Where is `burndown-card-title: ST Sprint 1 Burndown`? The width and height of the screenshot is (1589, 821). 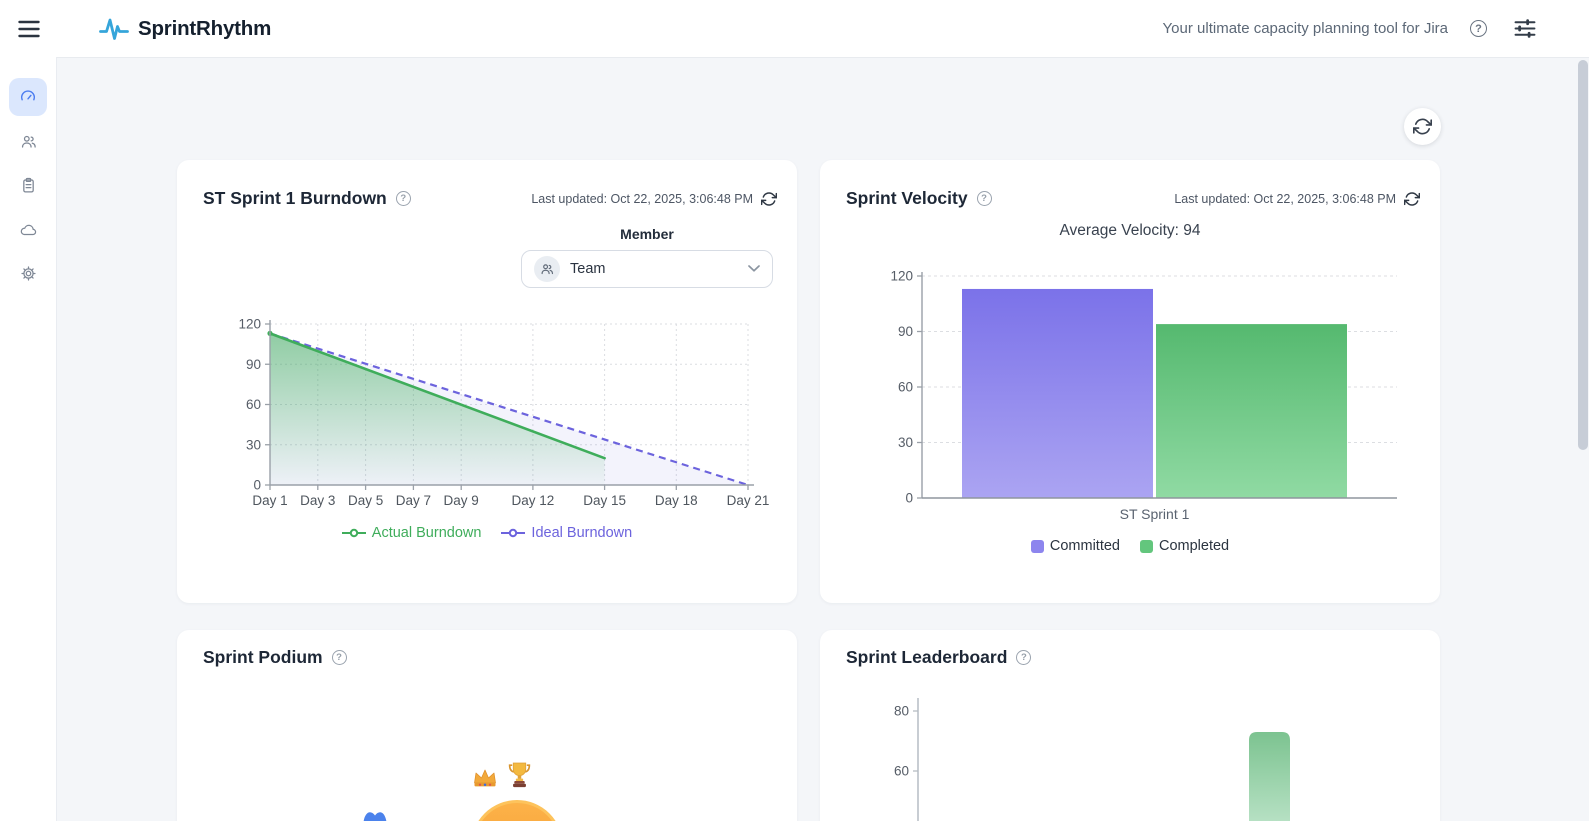 burndown-card-title: ST Sprint 1 Burndown is located at coordinates (295, 198).